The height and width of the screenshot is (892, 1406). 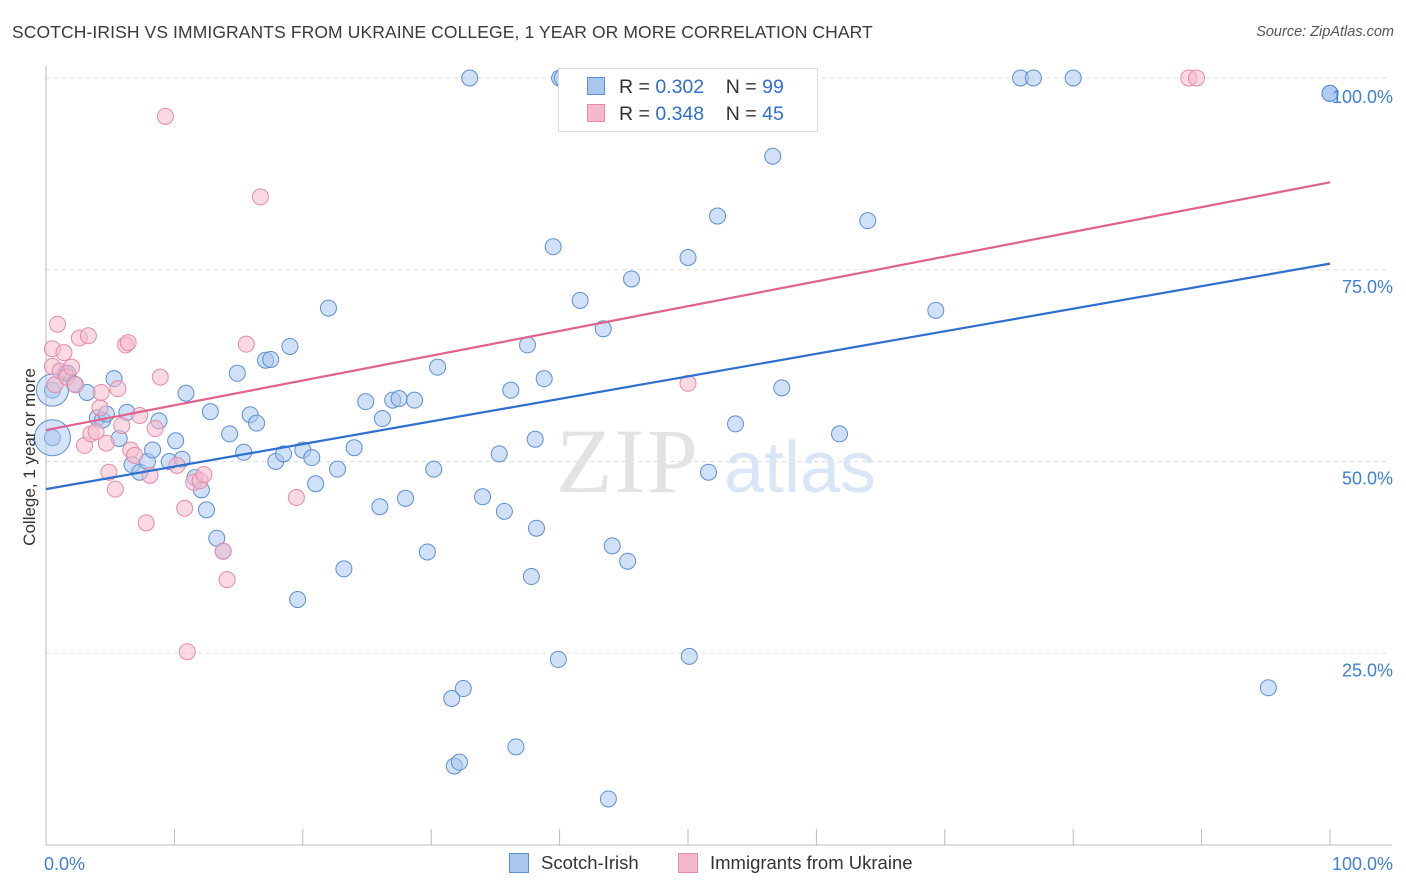 I want to click on y-tick-label: 75.0%, so click(x=1367, y=287).